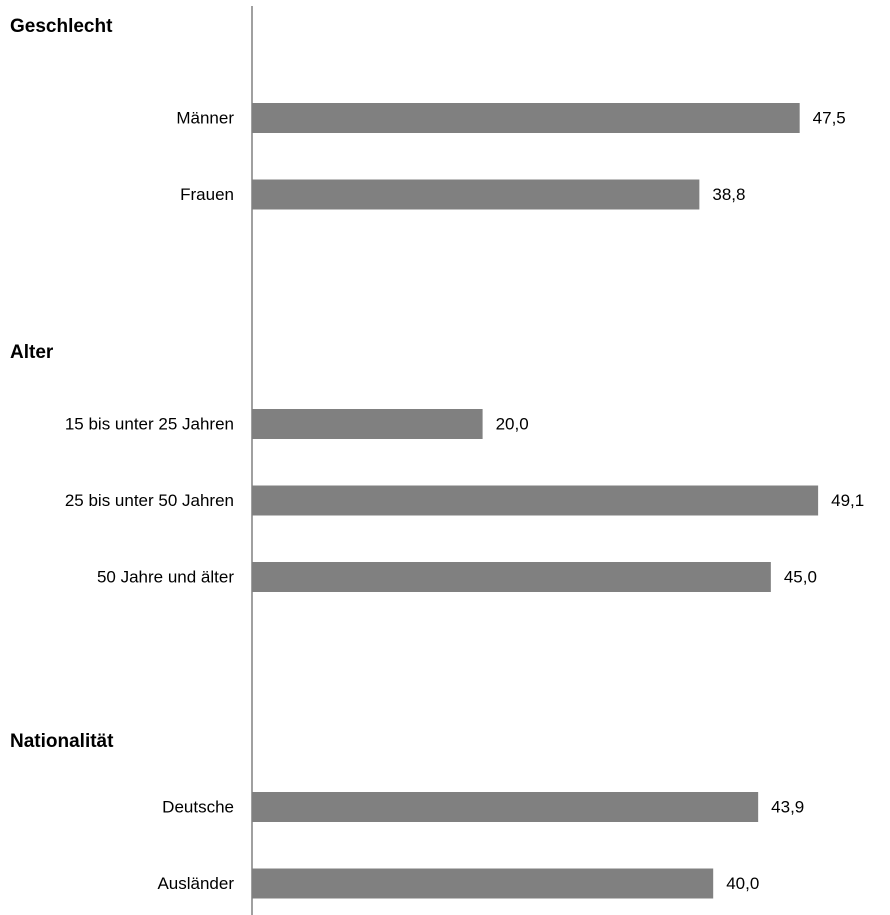  I want to click on category-label: Deutsche, so click(198, 807).